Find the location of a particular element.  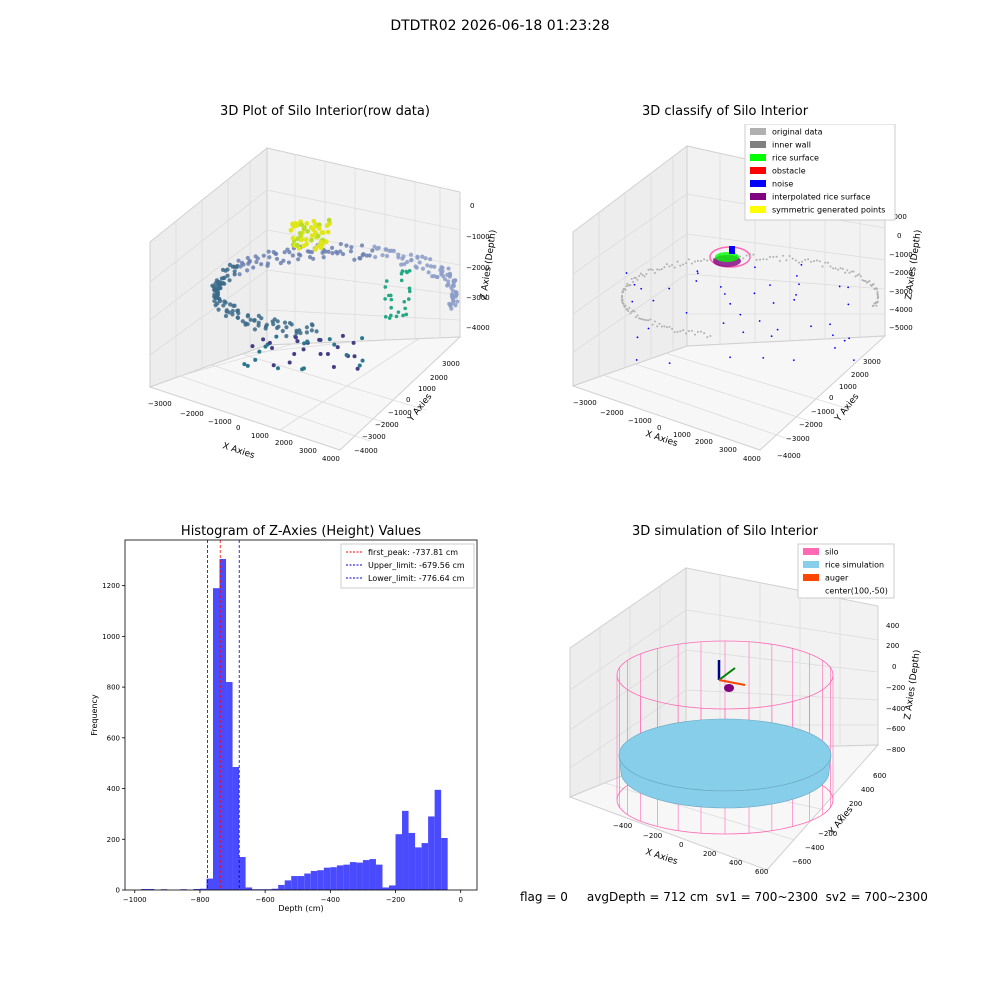

p4-xtick: −400 is located at coordinates (622, 826).